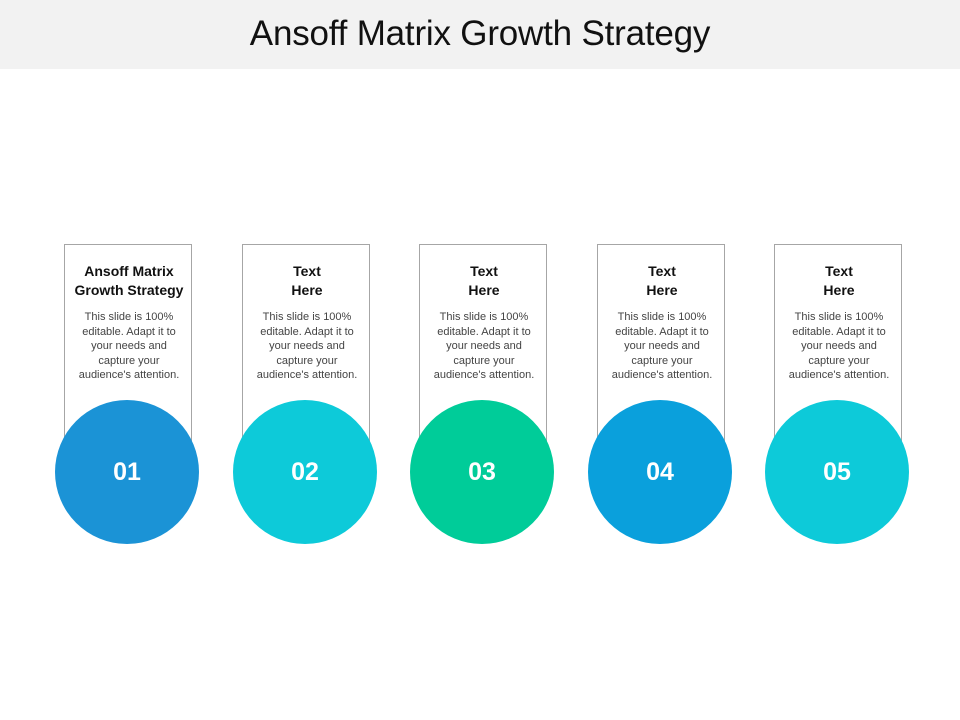 The image size is (960, 720). I want to click on title-bar, so click(480, 34).